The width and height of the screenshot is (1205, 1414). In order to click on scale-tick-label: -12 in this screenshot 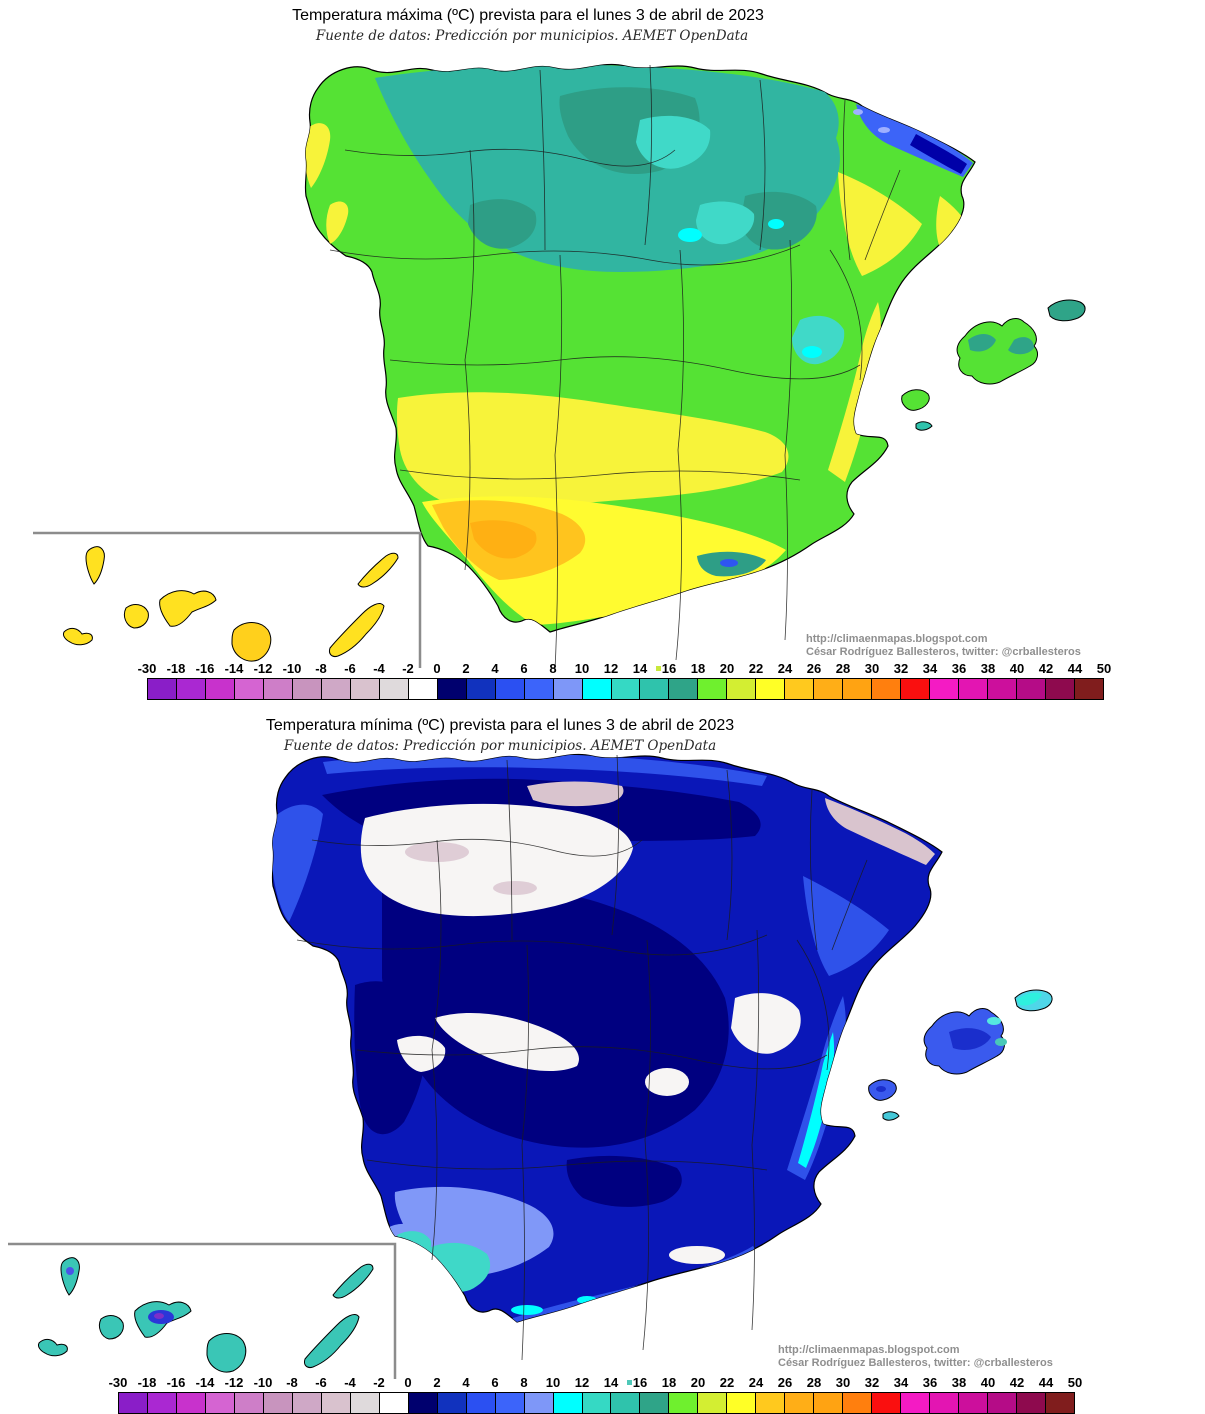, I will do `click(234, 1382)`.